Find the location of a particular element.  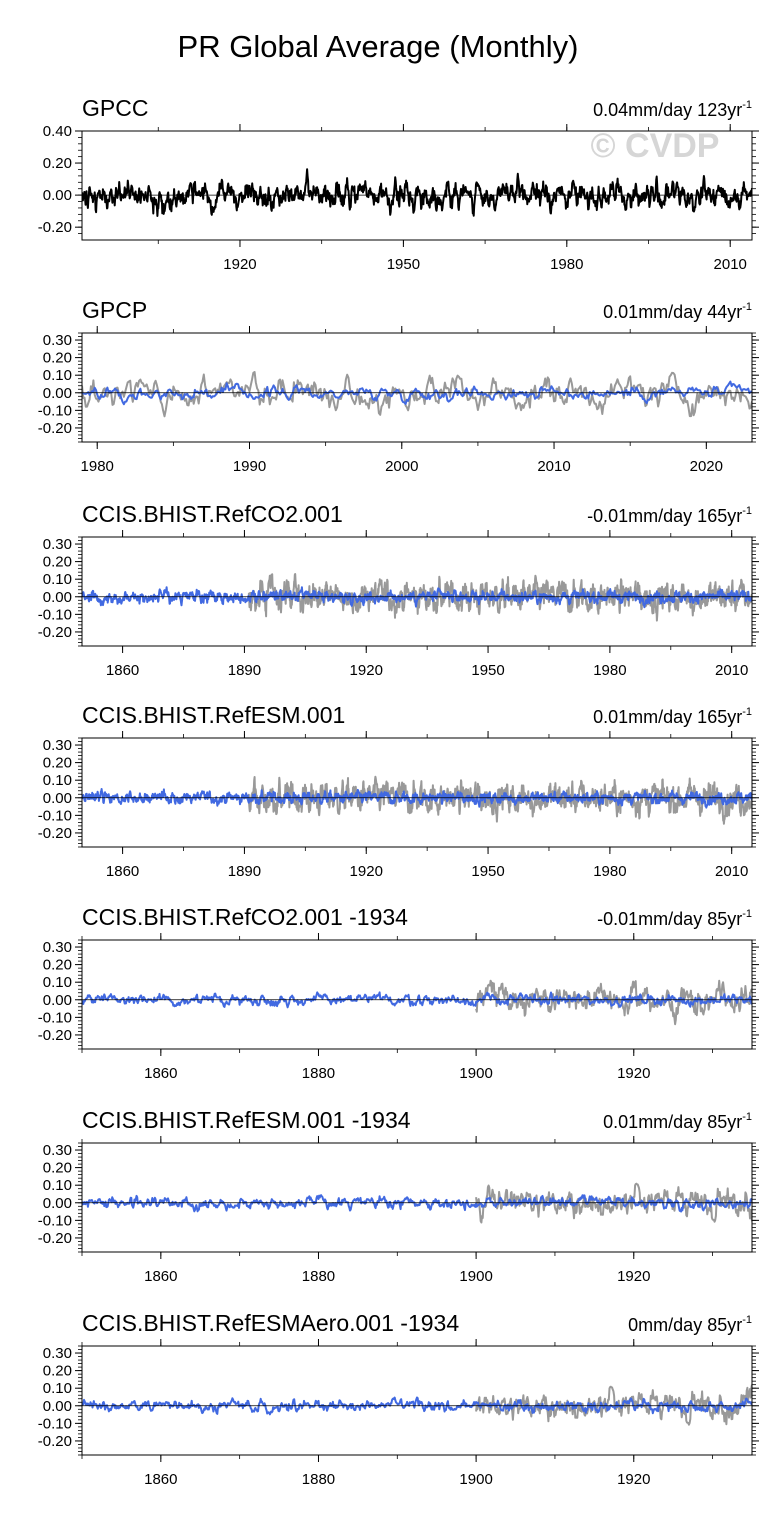

panel-title: CCIS.BHIST.RefESM.001 is located at coordinates (213, 715).